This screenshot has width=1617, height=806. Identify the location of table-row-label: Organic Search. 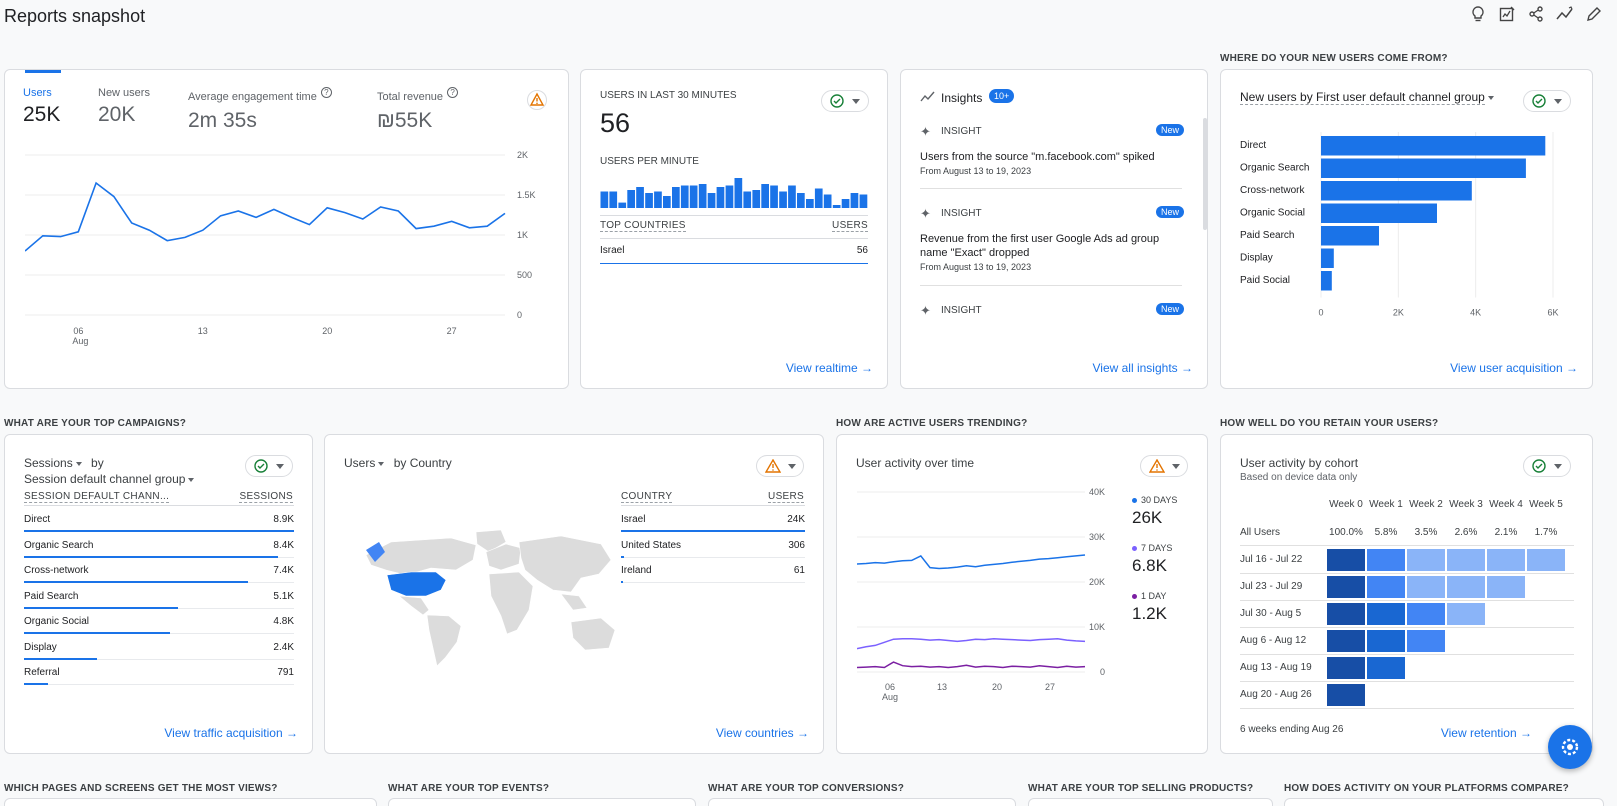
(59, 545).